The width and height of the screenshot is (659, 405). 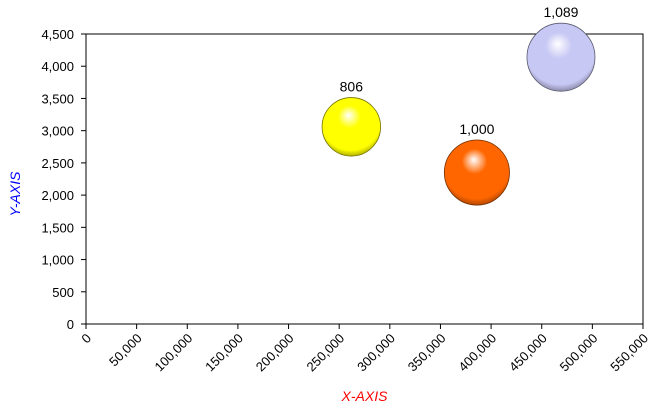 I want to click on y-tick-label: 4,000, so click(x=57, y=66).